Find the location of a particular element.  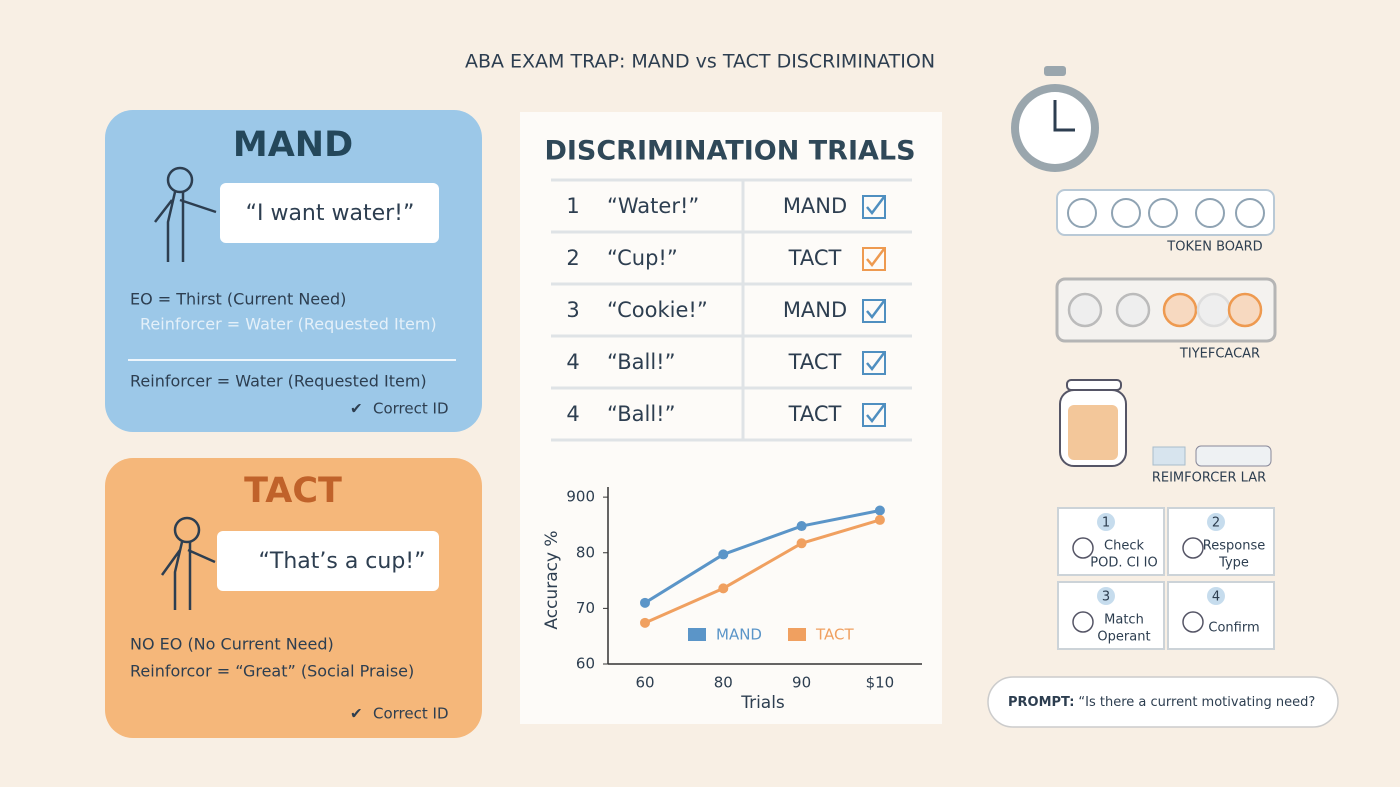

x-axis-label: Trials is located at coordinates (762, 703).